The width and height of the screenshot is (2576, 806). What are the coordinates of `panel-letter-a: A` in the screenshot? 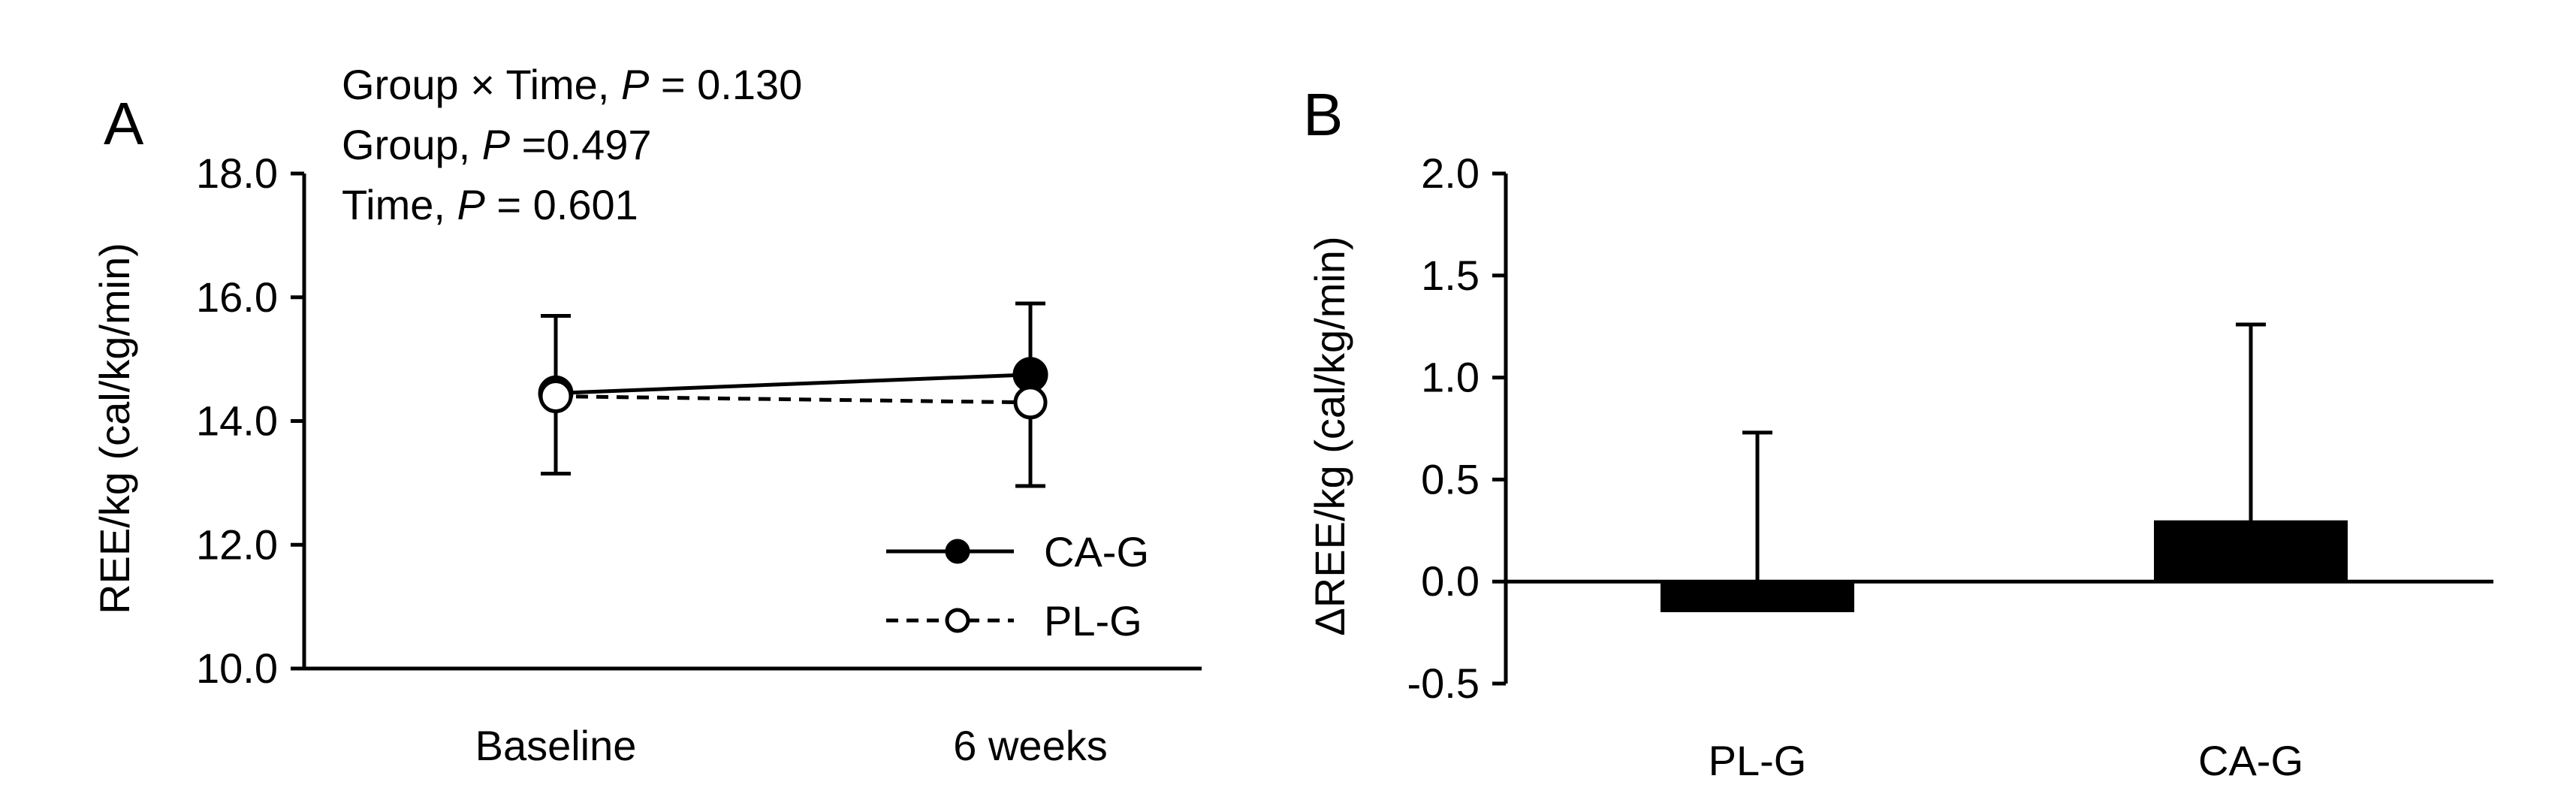 It's located at (124, 123).